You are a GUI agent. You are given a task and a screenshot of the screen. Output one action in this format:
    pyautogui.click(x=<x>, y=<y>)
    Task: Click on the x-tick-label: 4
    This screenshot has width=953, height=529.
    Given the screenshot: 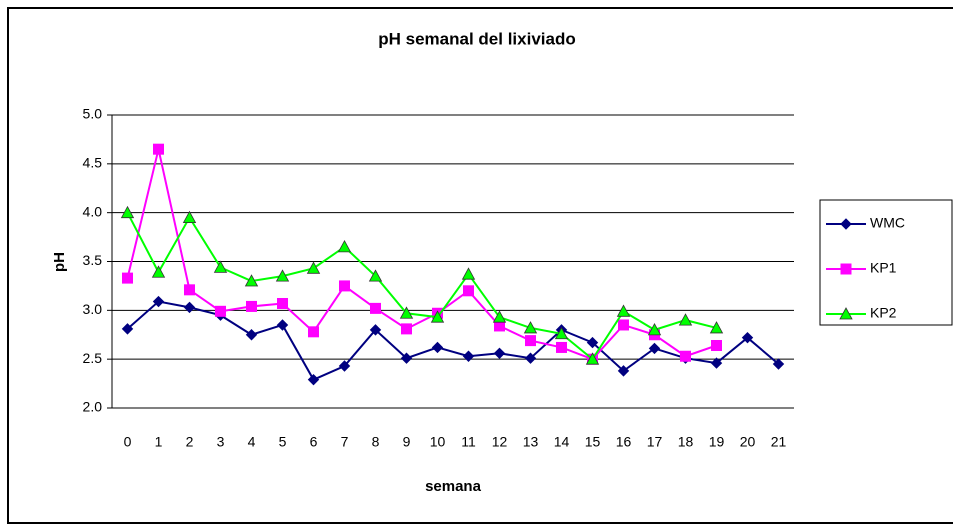 What is the action you would take?
    pyautogui.click(x=252, y=442)
    